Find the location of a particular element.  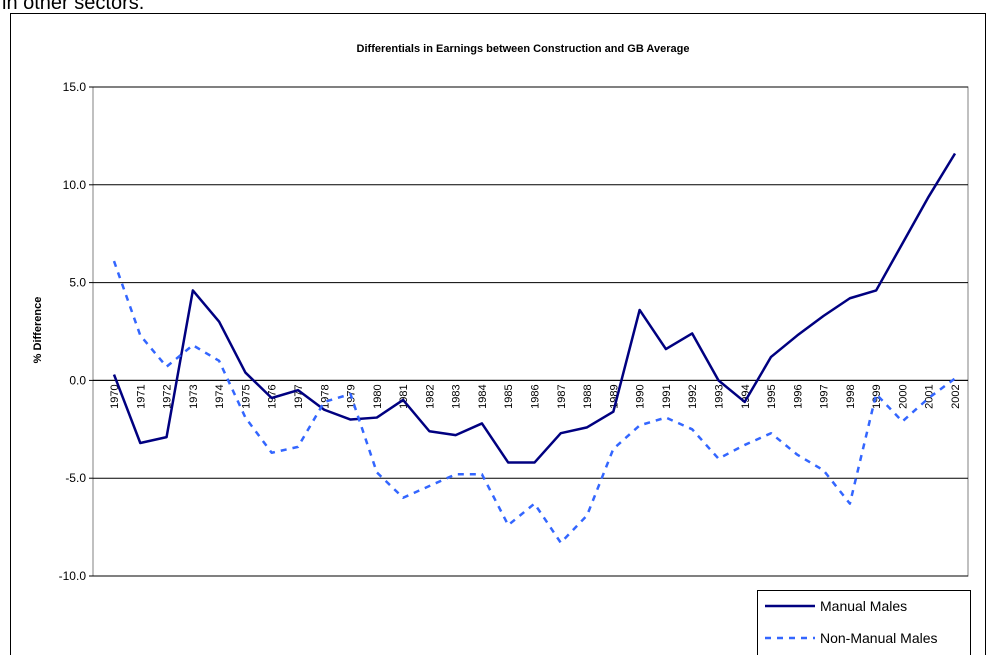

x-tick-label: 2001 is located at coordinates (930, 396).